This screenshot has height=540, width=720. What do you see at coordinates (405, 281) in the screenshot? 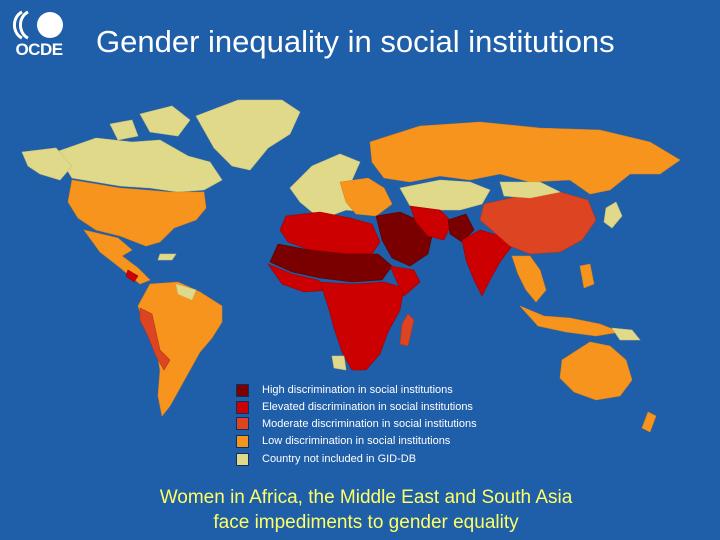
I see `region-east-africa` at bounding box center [405, 281].